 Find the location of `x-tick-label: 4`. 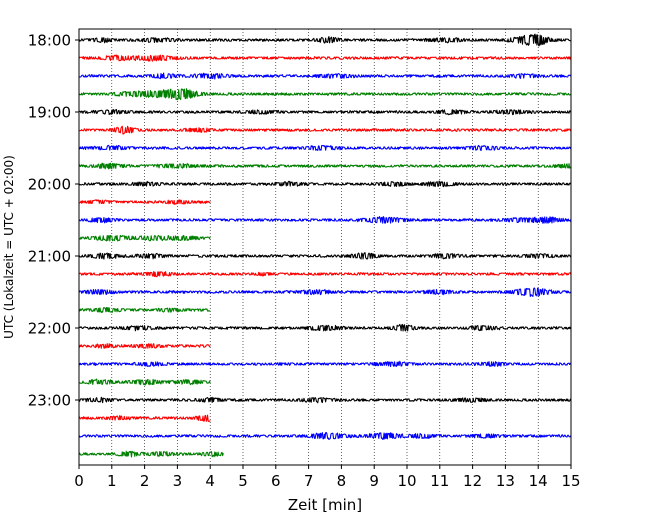

x-tick-label: 4 is located at coordinates (210, 481).